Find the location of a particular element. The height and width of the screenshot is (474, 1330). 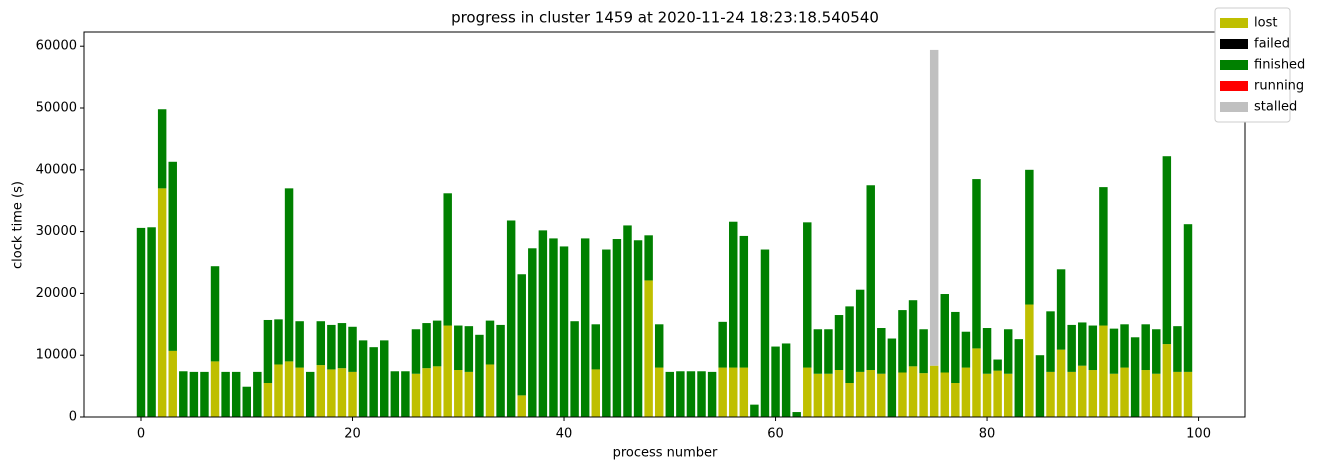

x-tick-label: 20 is located at coordinates (352, 434).